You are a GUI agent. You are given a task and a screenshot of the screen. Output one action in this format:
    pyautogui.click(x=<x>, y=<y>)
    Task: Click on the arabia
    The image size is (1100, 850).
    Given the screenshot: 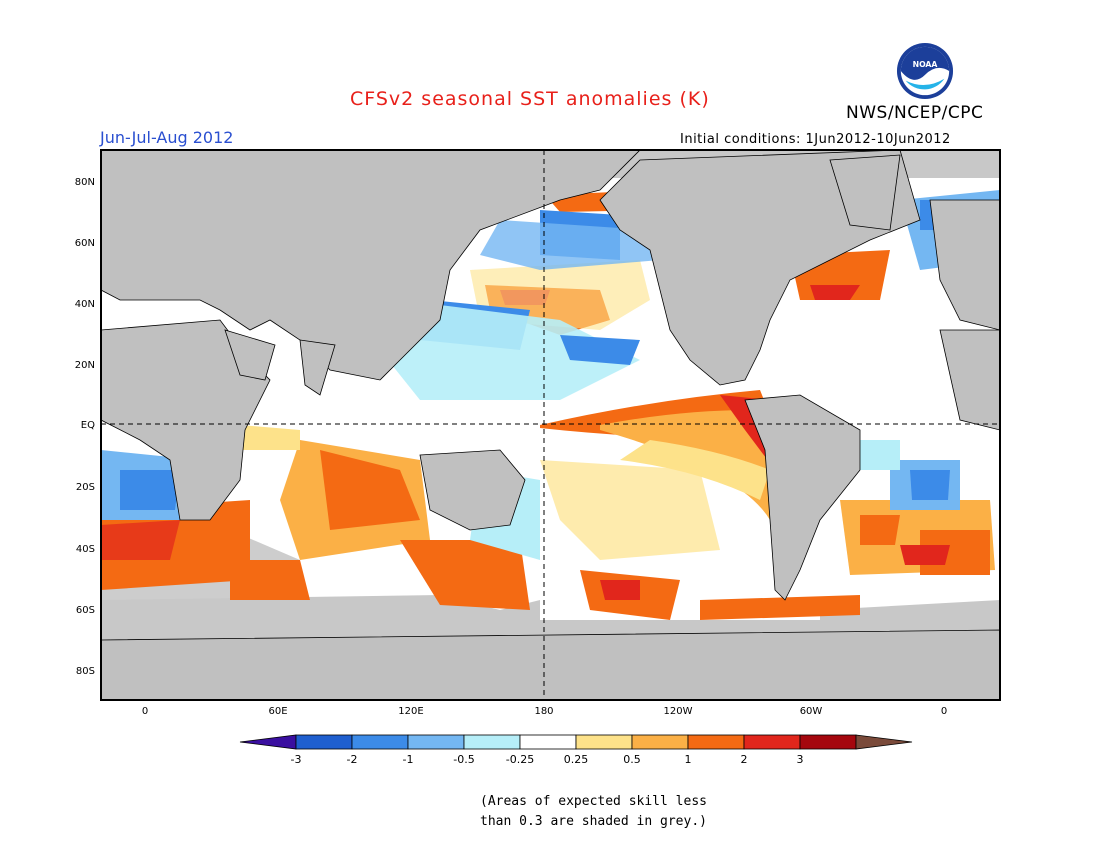 What is the action you would take?
    pyautogui.click(x=250, y=355)
    